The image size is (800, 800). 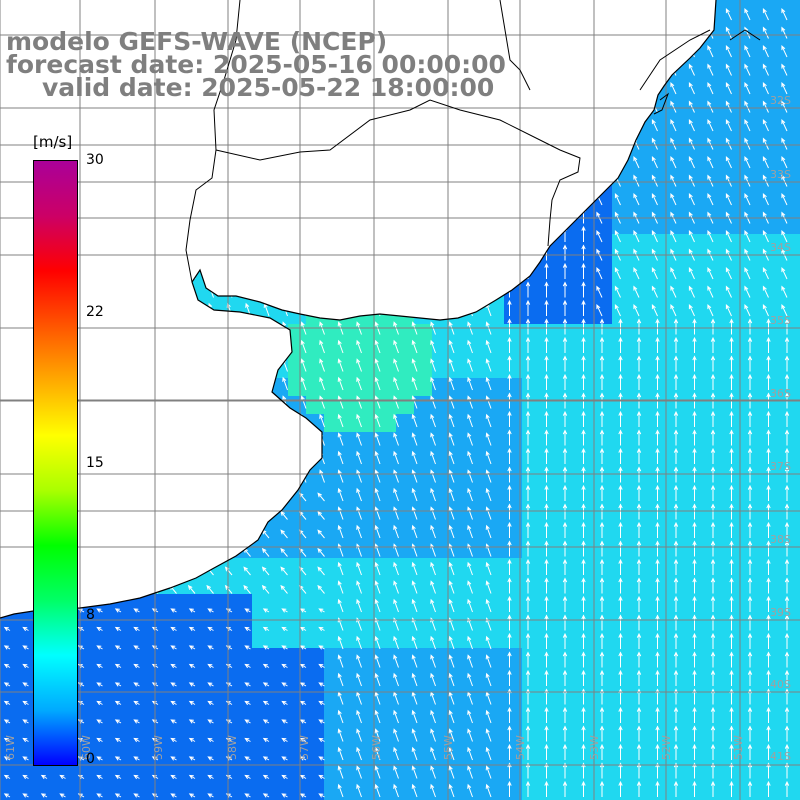 I want to click on colorbar-tick-label: 30, so click(x=95, y=160).